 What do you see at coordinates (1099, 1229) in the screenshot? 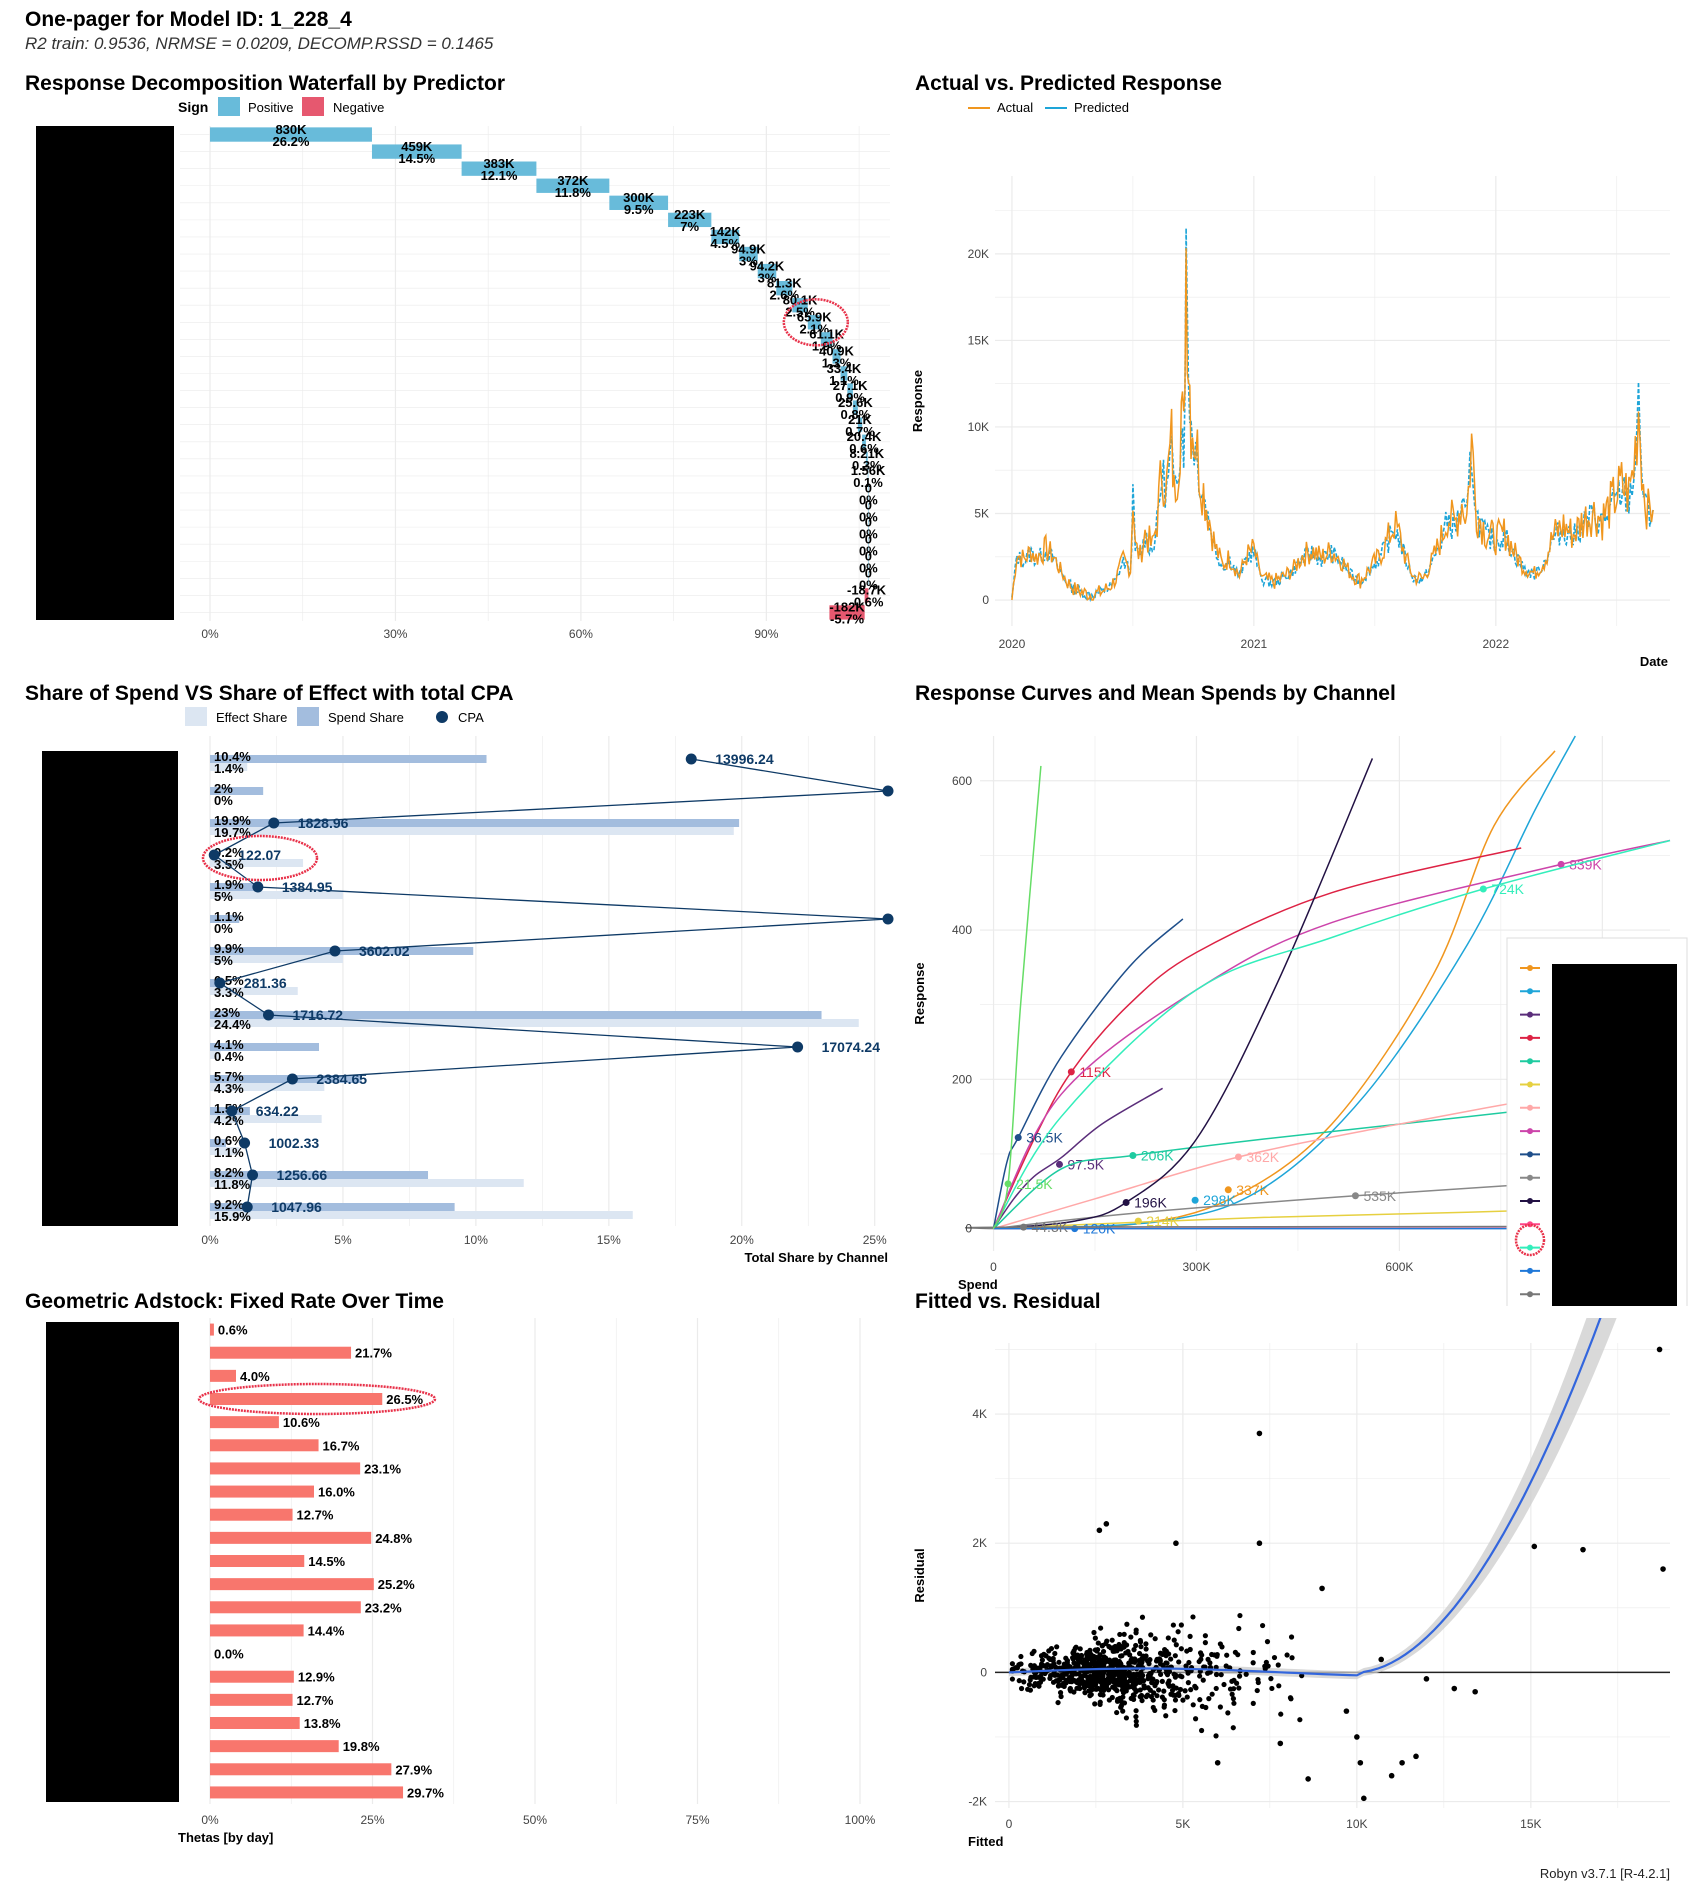
I see `mean-spend-label: 120K` at bounding box center [1099, 1229].